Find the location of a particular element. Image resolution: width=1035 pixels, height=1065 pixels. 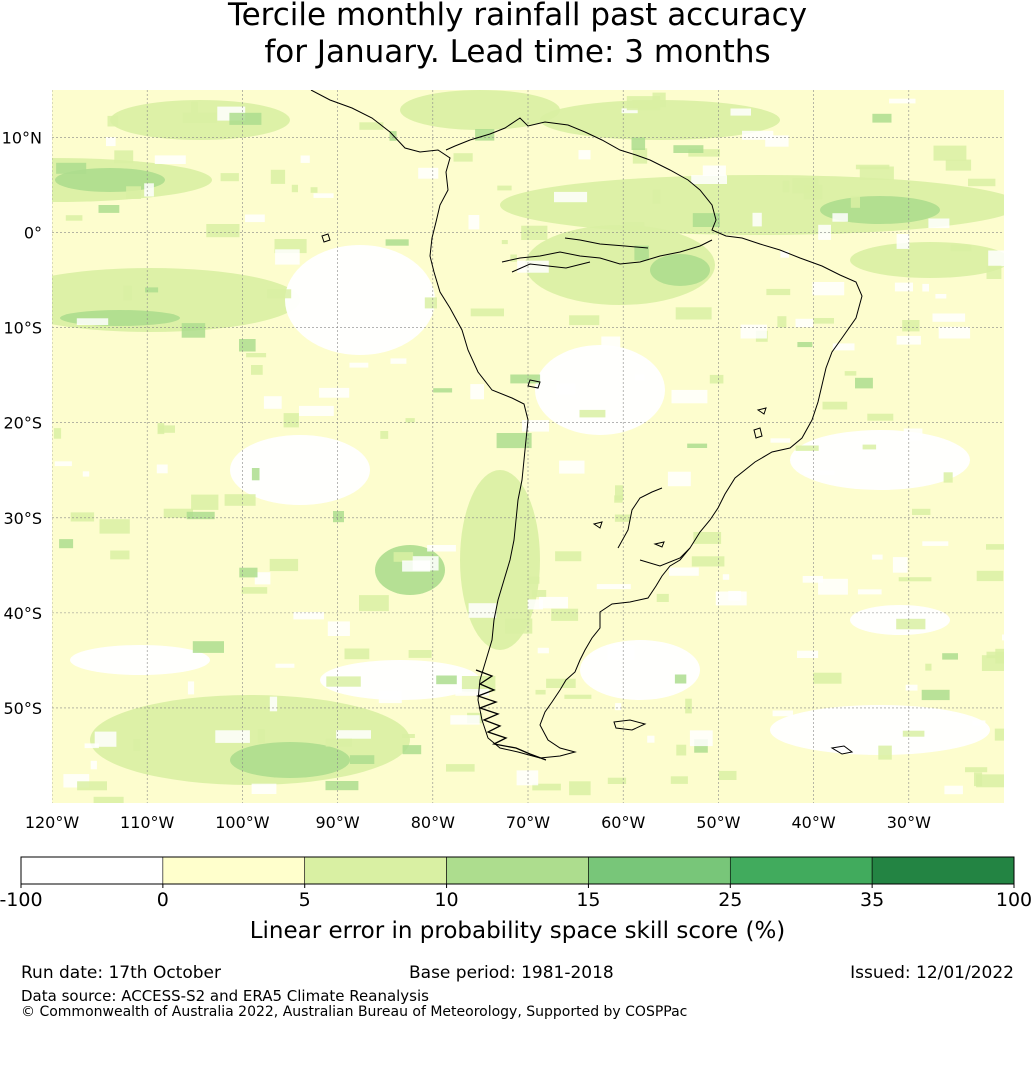

latitude-label: 0° is located at coordinates (33, 233).